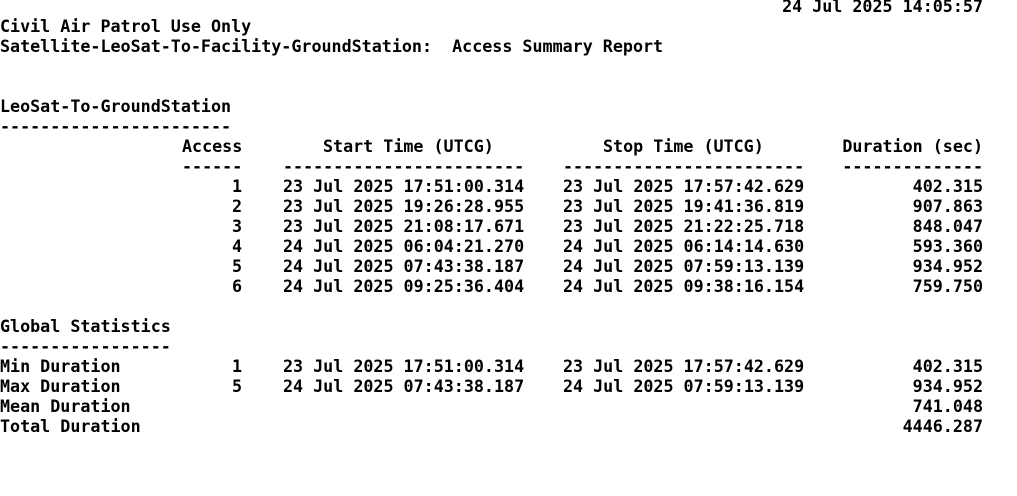  Describe the element at coordinates (947, 286) in the screenshot. I see `access-duration: 759.750` at that location.